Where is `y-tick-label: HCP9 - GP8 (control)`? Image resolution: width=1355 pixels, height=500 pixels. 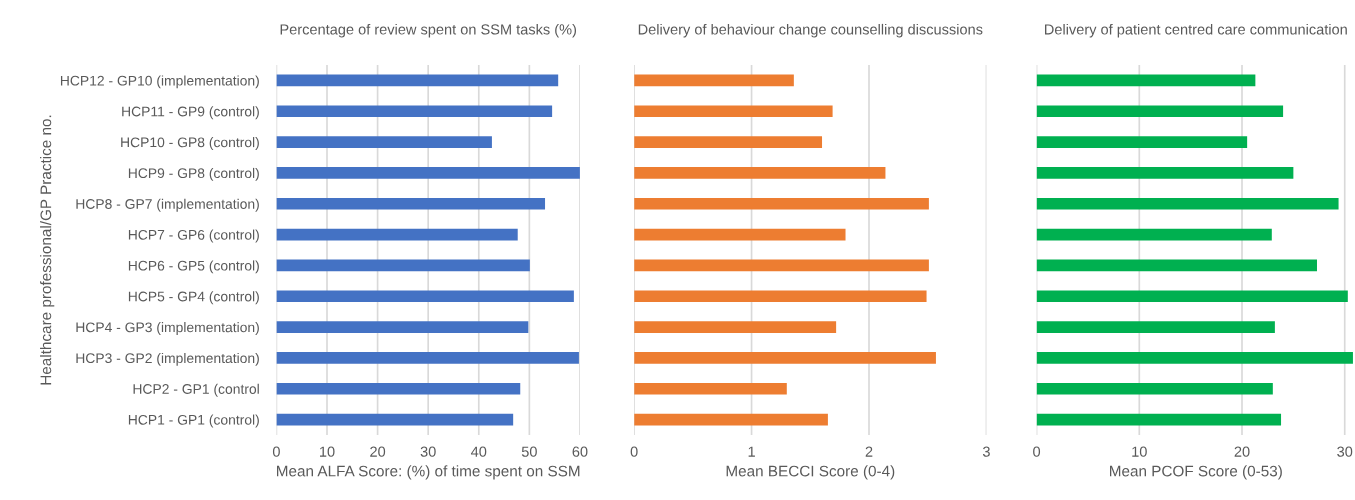
y-tick-label: HCP9 - GP8 (control) is located at coordinates (193, 174).